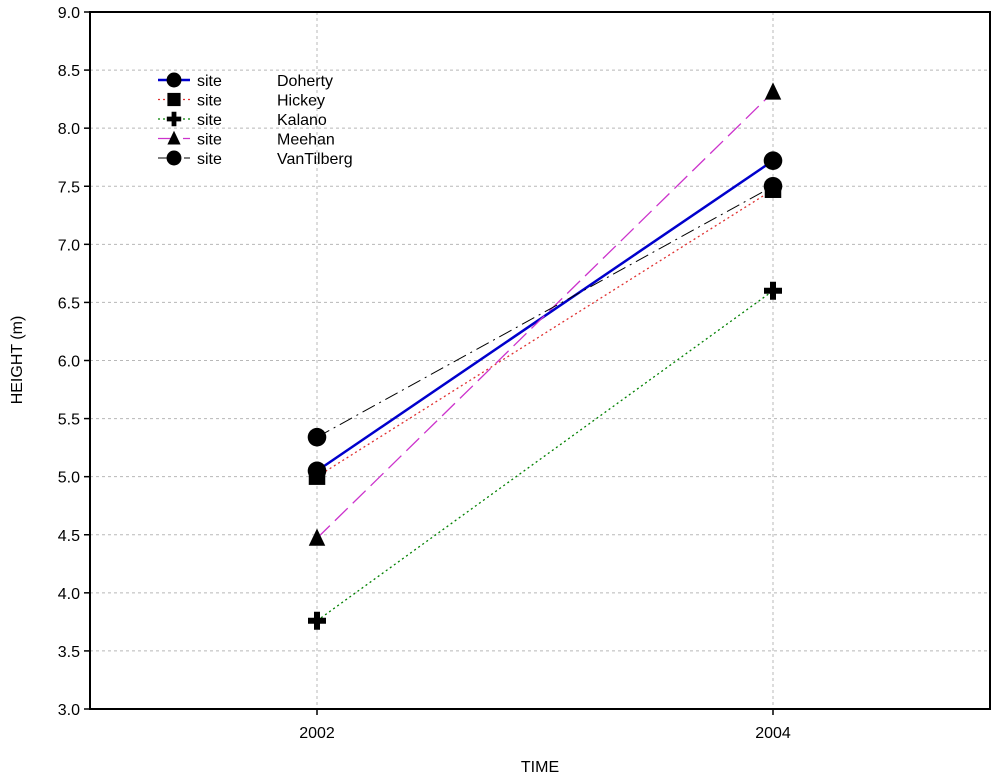 The width and height of the screenshot is (993, 778). What do you see at coordinates (69, 303) in the screenshot?
I see `y-tick-label: 6.5` at bounding box center [69, 303].